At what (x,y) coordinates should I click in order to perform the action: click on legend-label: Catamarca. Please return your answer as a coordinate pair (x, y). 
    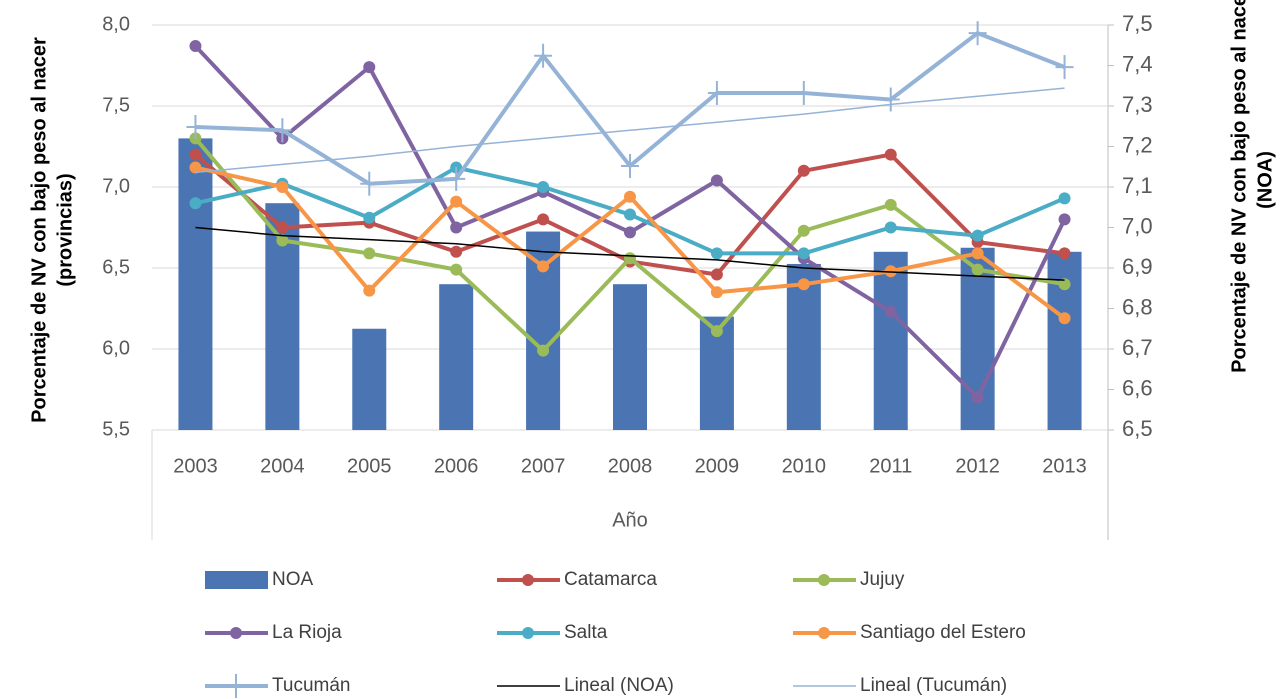
    Looking at the image, I should click on (610, 579).